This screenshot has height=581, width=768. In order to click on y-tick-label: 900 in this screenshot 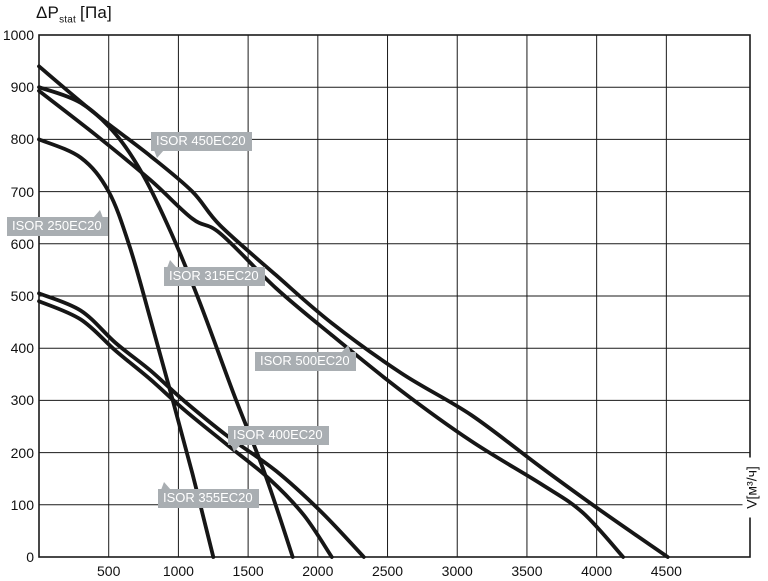, I will do `click(22, 87)`.